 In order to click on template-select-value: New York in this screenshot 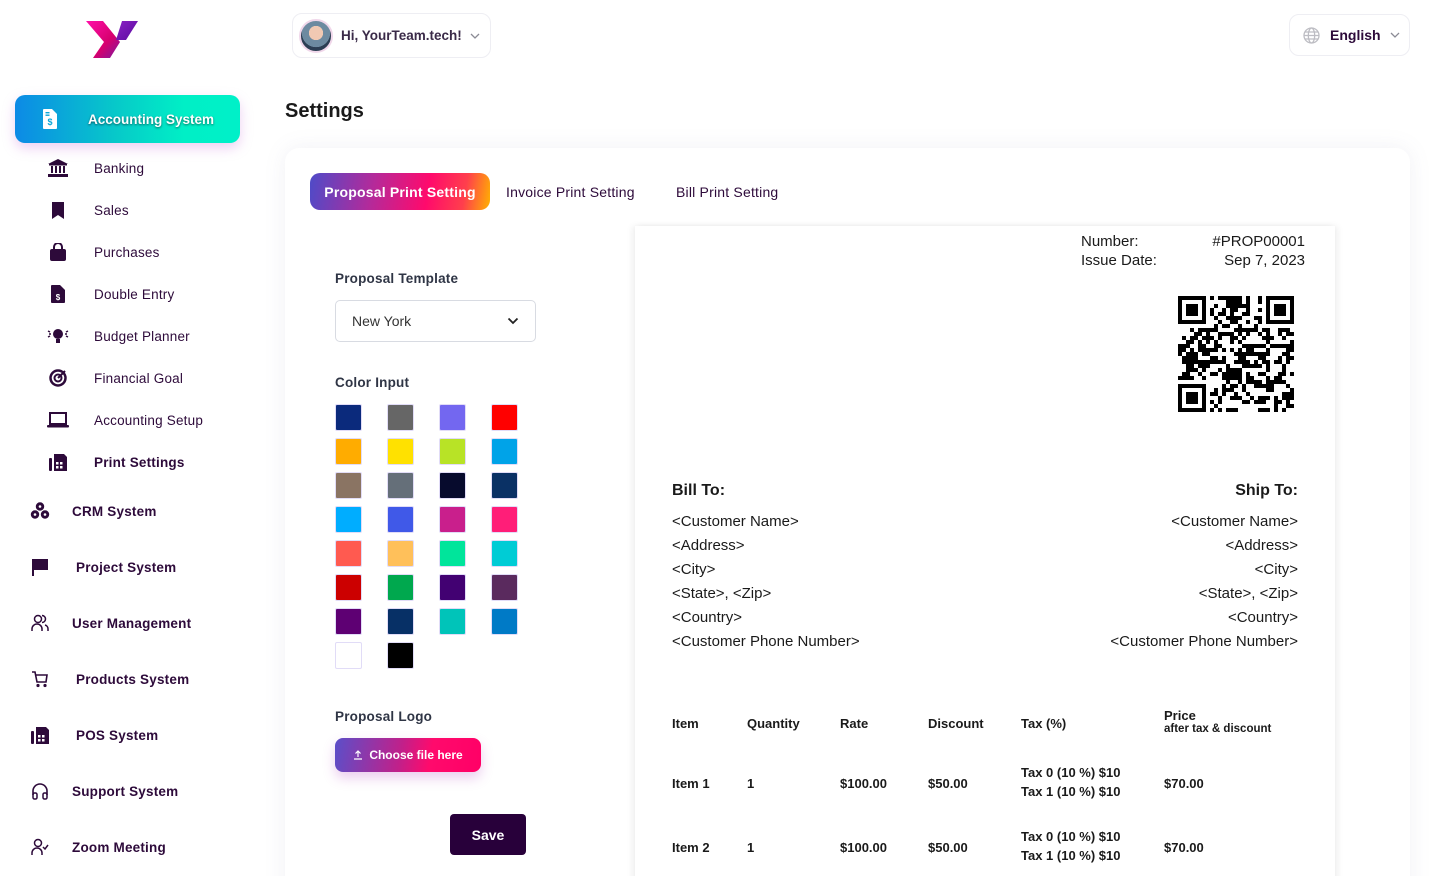, I will do `click(382, 321)`.